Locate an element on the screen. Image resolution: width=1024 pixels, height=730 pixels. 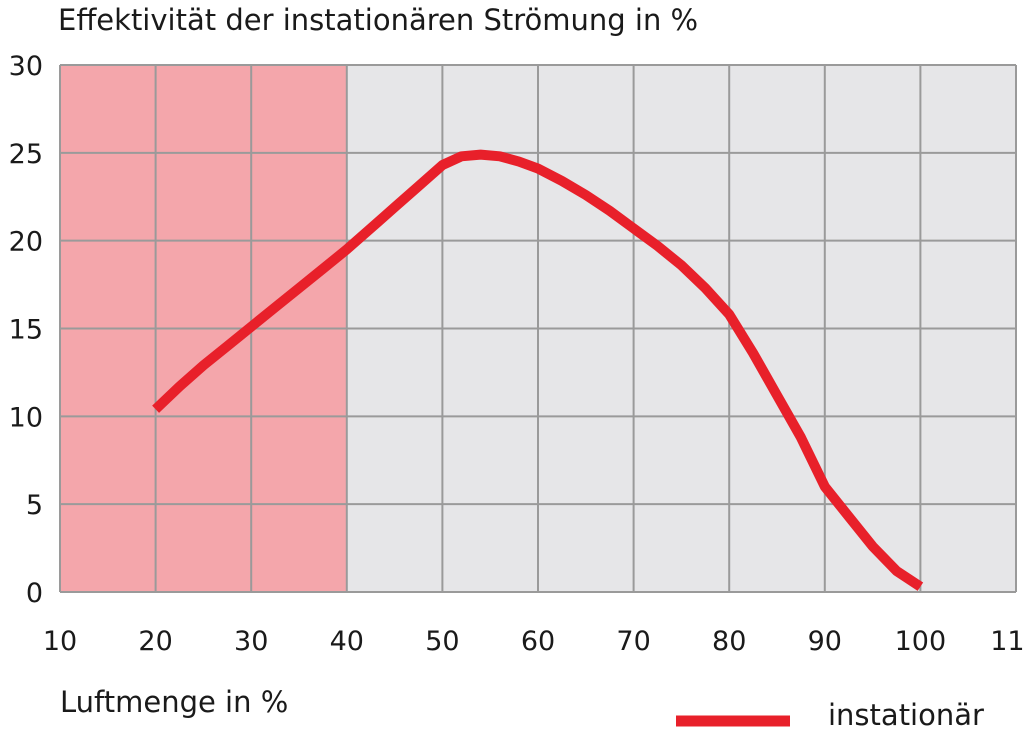
x-tick-label: 10 is located at coordinates (60, 641).